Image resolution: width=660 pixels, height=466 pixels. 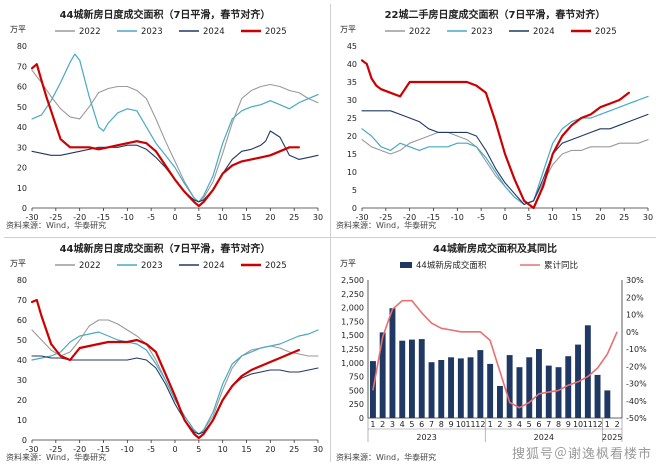 What do you see at coordinates (174, 449) in the screenshot?
I see `x-tick-label: 0` at bounding box center [174, 449].